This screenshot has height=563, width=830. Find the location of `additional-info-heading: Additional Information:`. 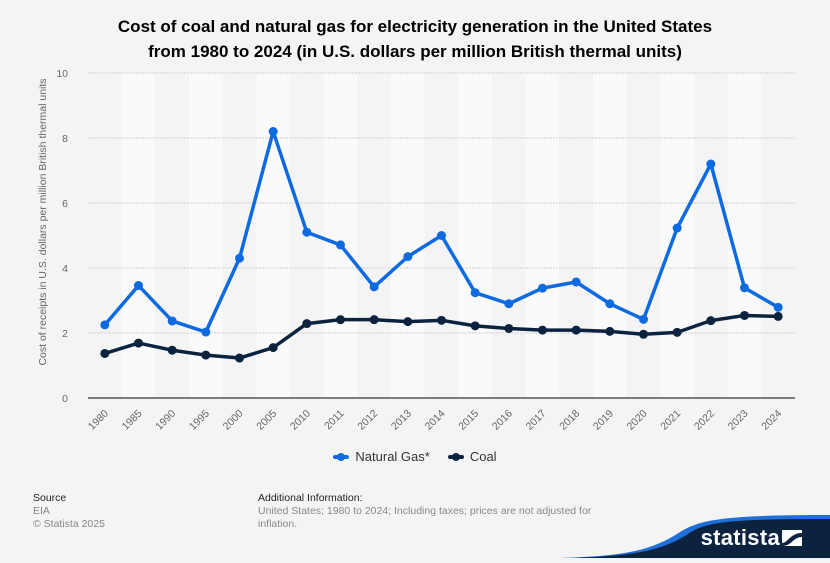

additional-info-heading: Additional Information: is located at coordinates (310, 498).